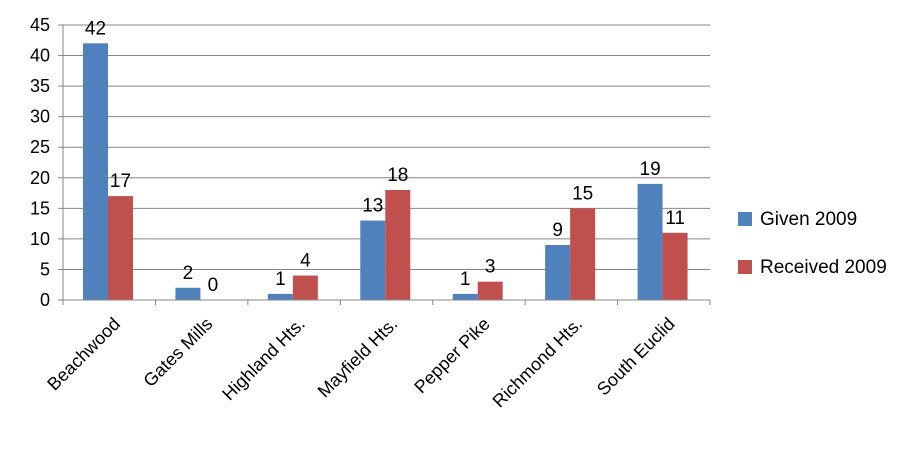  I want to click on bar-given-pepper-pike, so click(465, 296).